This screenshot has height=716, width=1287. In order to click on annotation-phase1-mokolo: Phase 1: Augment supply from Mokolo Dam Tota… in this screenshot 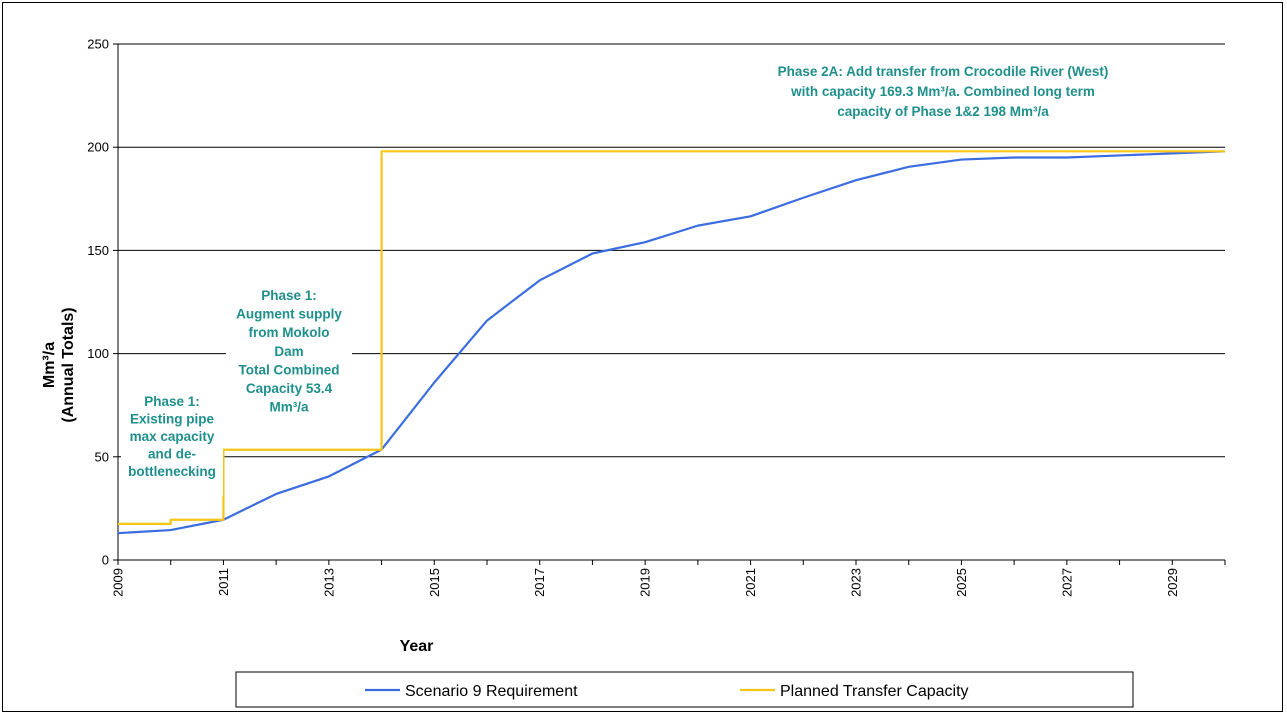, I will do `click(289, 357)`.